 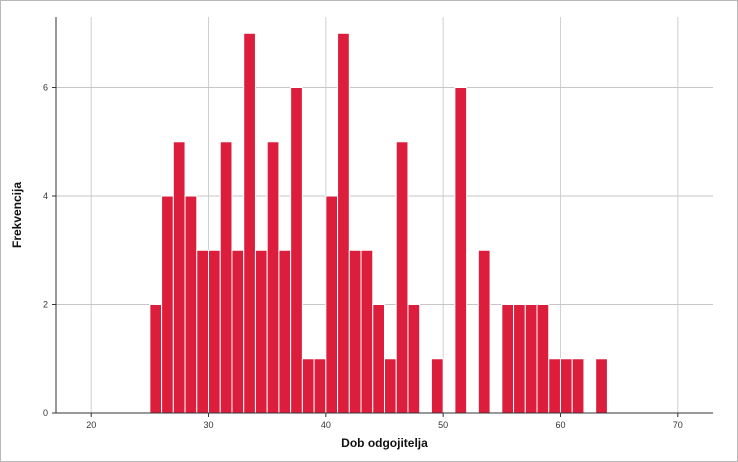 I want to click on x-tick-label: 60, so click(x=560, y=425).